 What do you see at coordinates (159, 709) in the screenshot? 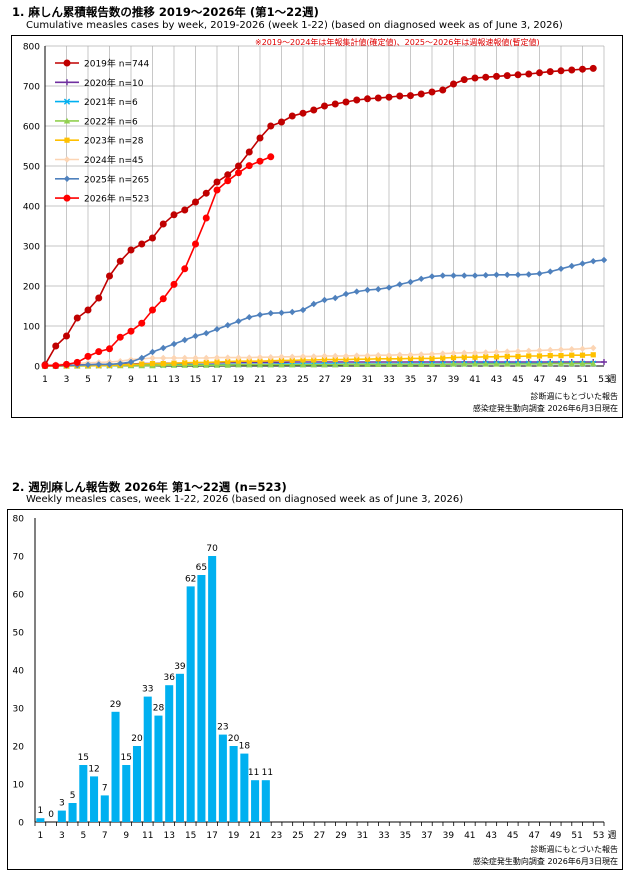
I see `bar-value-label: 28` at bounding box center [159, 709].